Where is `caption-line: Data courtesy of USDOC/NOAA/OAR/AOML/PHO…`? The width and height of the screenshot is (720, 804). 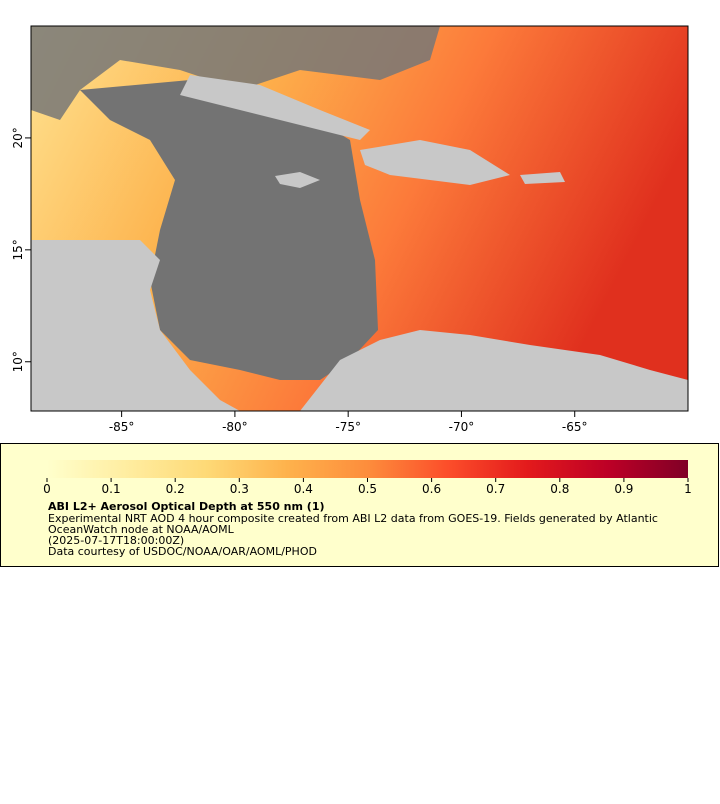 caption-line: Data courtesy of USDOC/NOAA/OAR/AOML/PHO… is located at coordinates (182, 551).